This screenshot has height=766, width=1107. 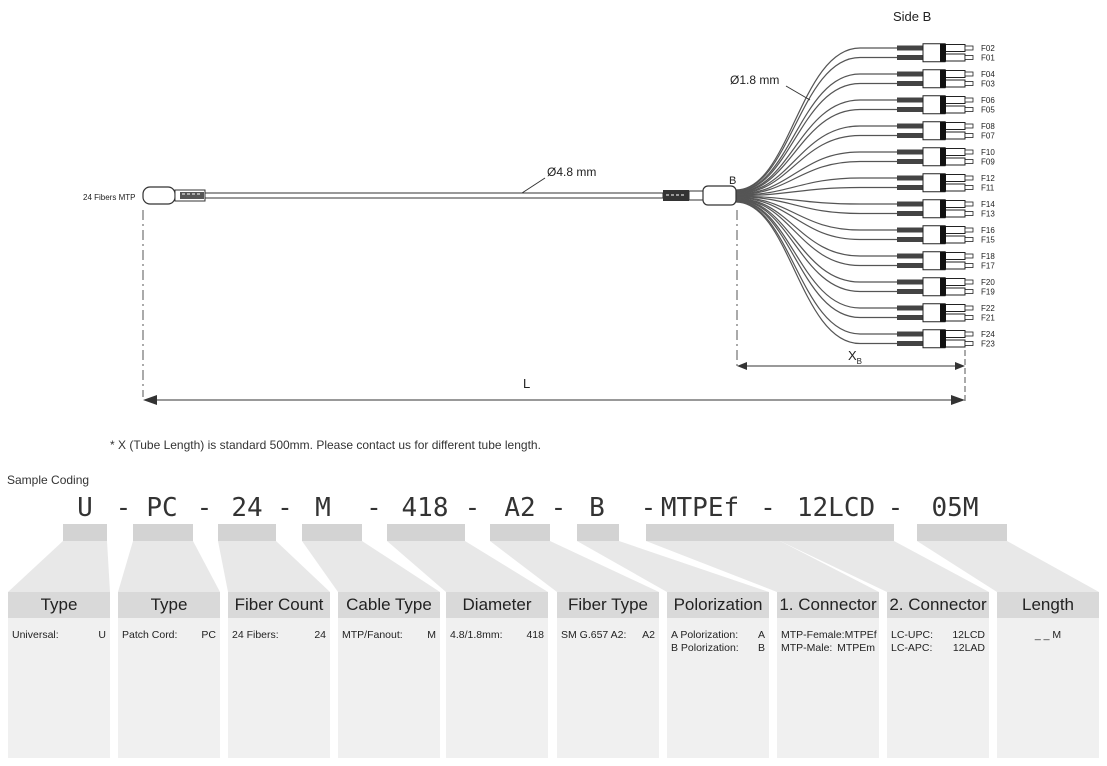 I want to click on breakout-boot, so click(x=700, y=195).